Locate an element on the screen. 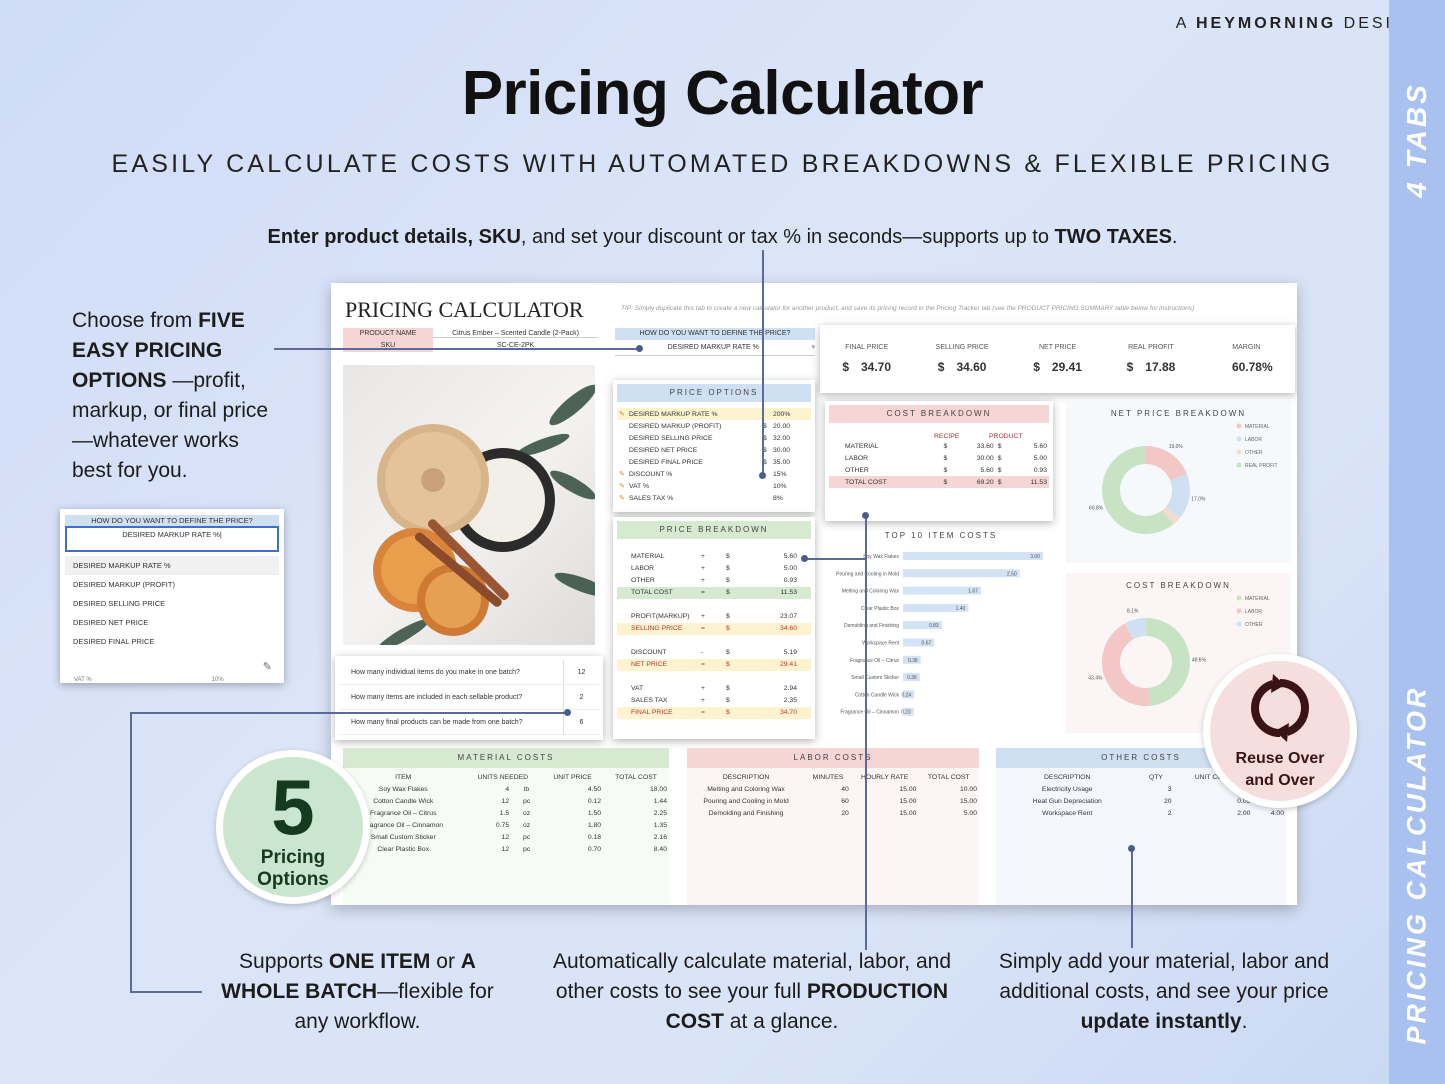  table-cell: 2.16 is located at coordinates (660, 837).